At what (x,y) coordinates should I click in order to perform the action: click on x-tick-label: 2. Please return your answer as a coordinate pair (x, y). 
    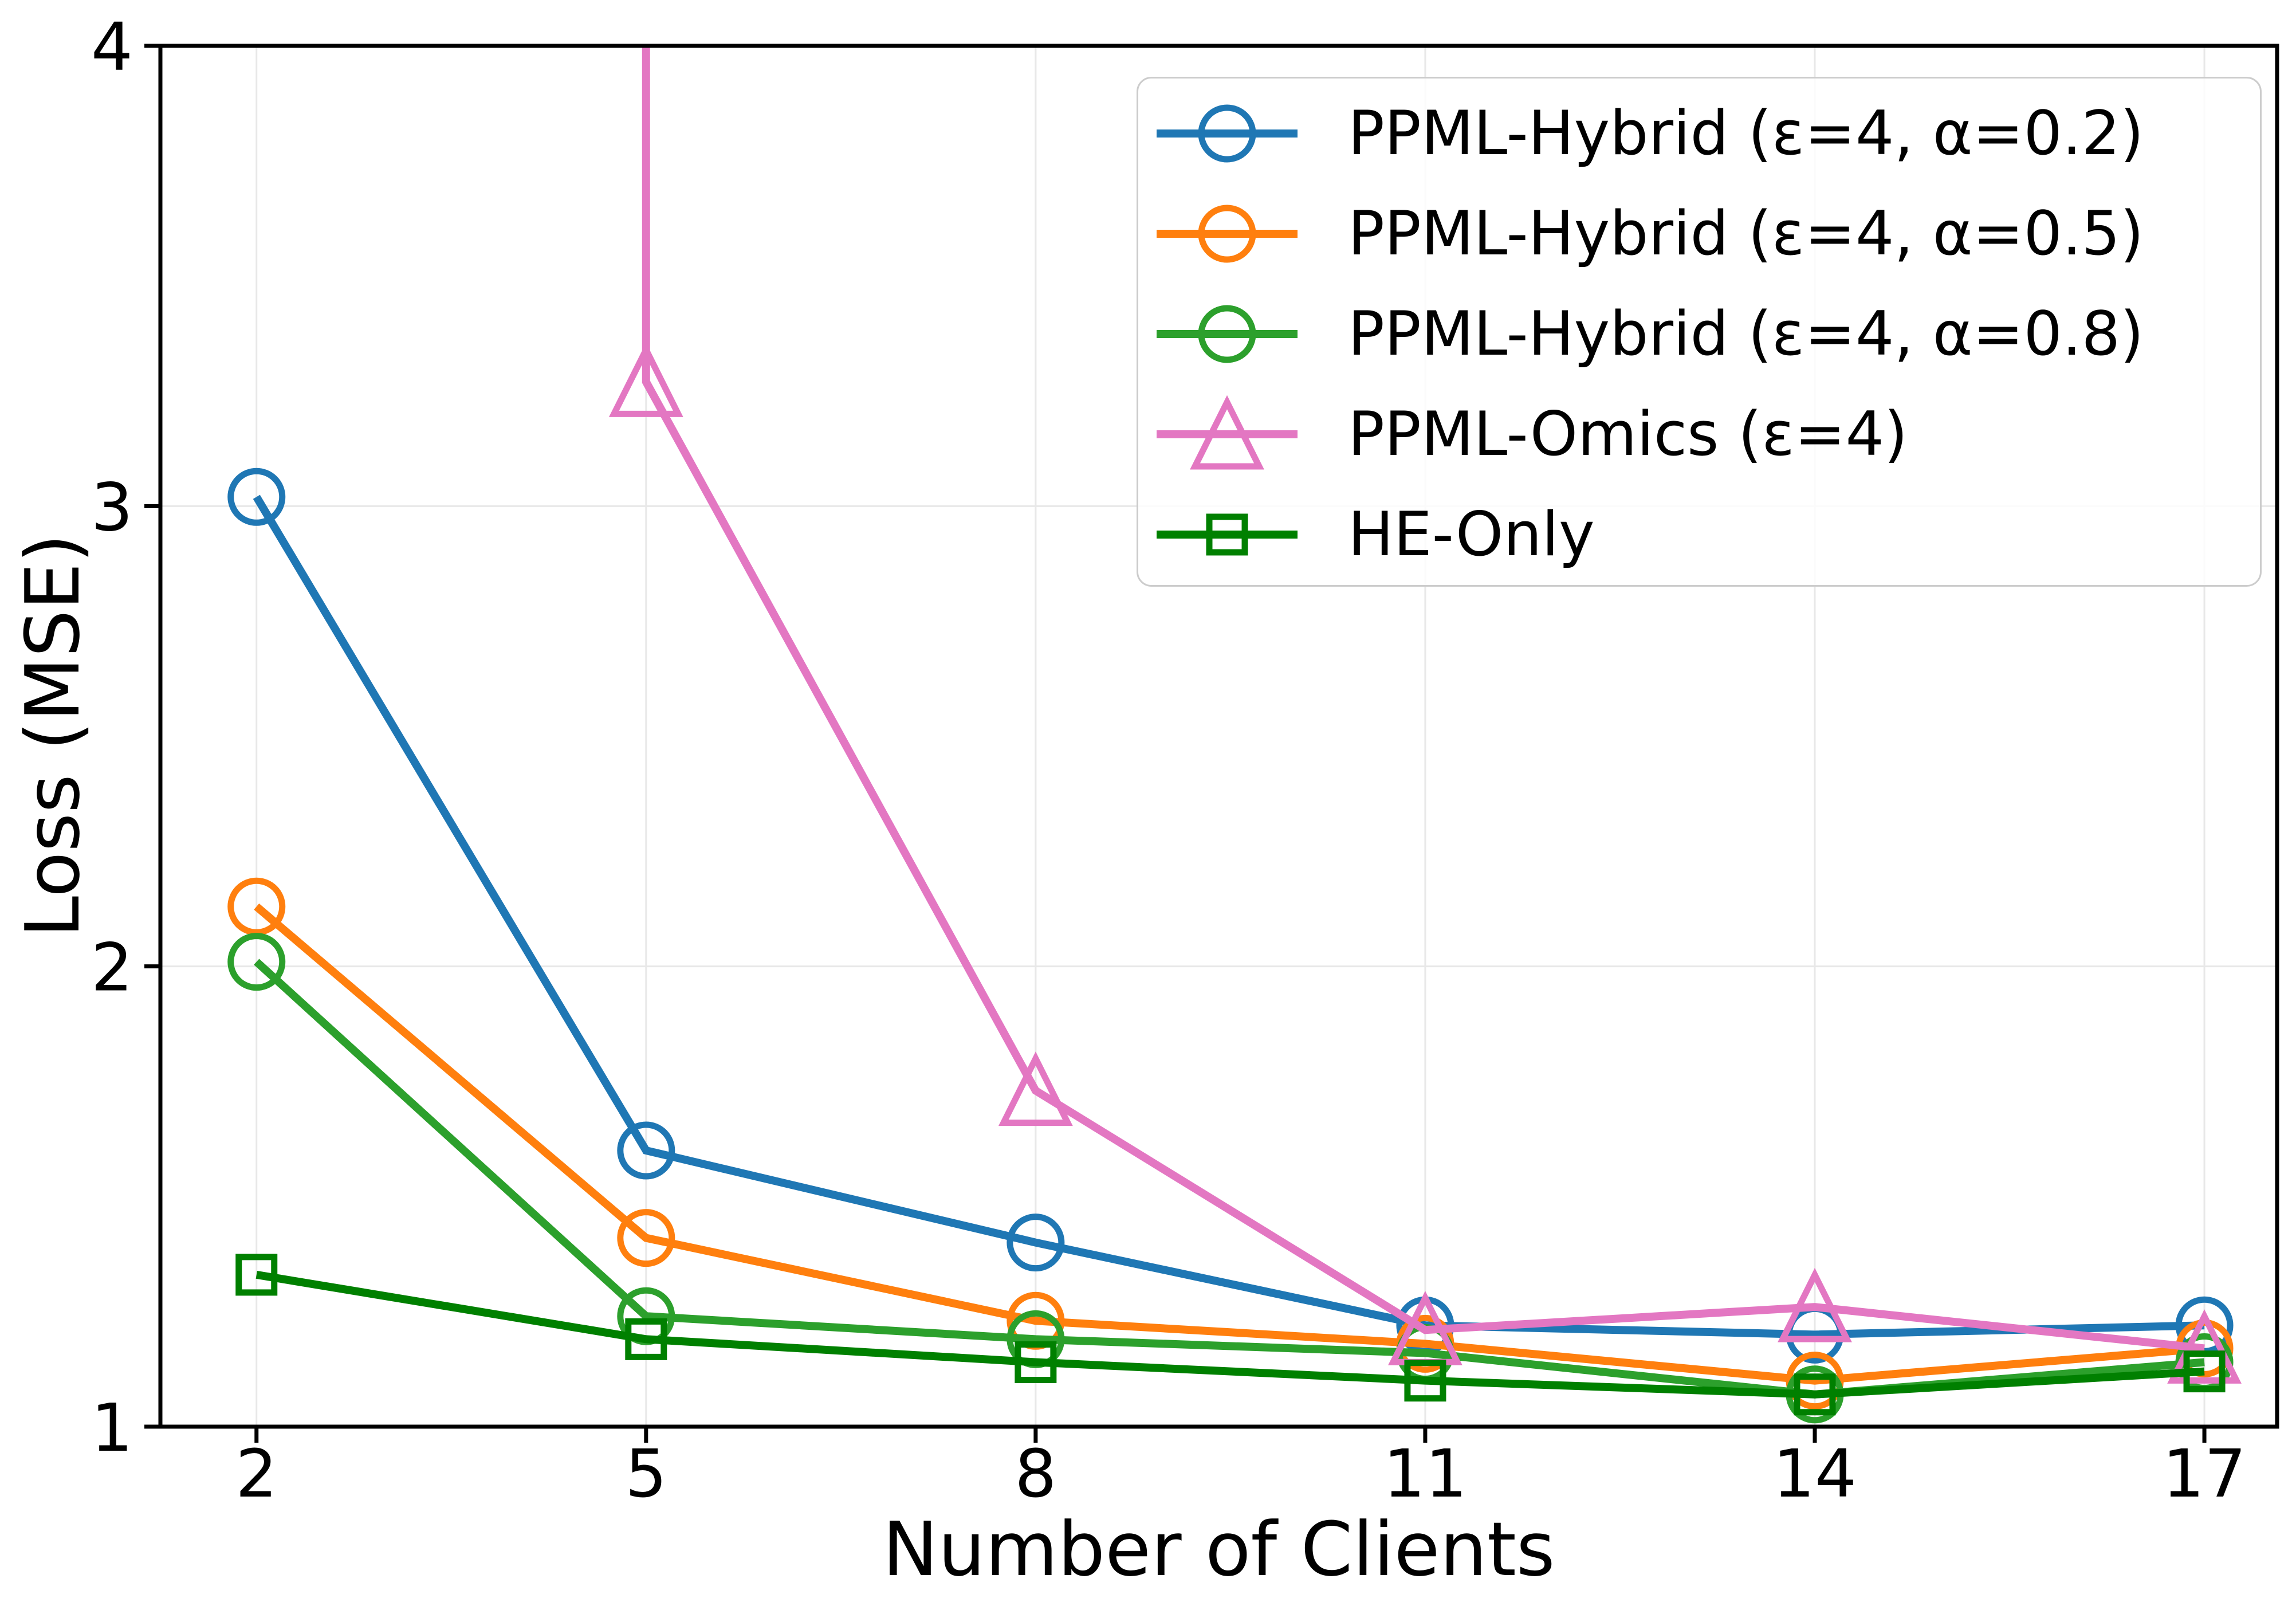
    Looking at the image, I should click on (256, 1475).